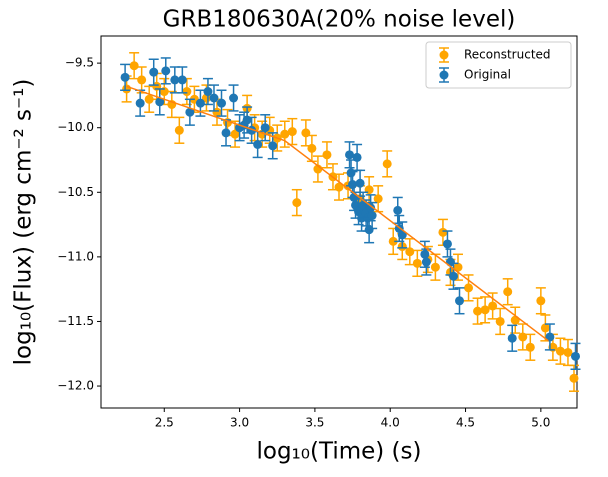  What do you see at coordinates (487, 75) in the screenshot?
I see `legend-label: Original` at bounding box center [487, 75].